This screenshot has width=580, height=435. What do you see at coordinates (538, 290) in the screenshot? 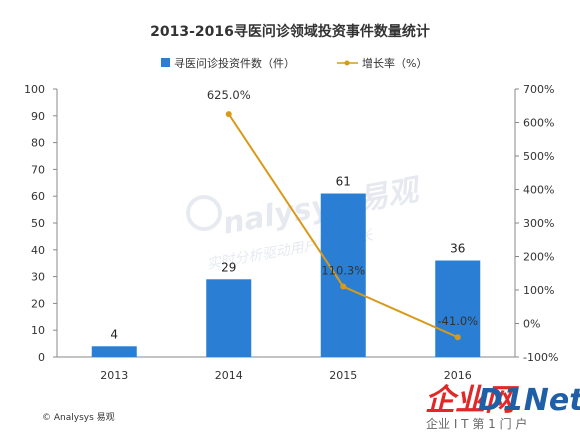
I see `right-axis-tick-label: 100%` at bounding box center [538, 290].